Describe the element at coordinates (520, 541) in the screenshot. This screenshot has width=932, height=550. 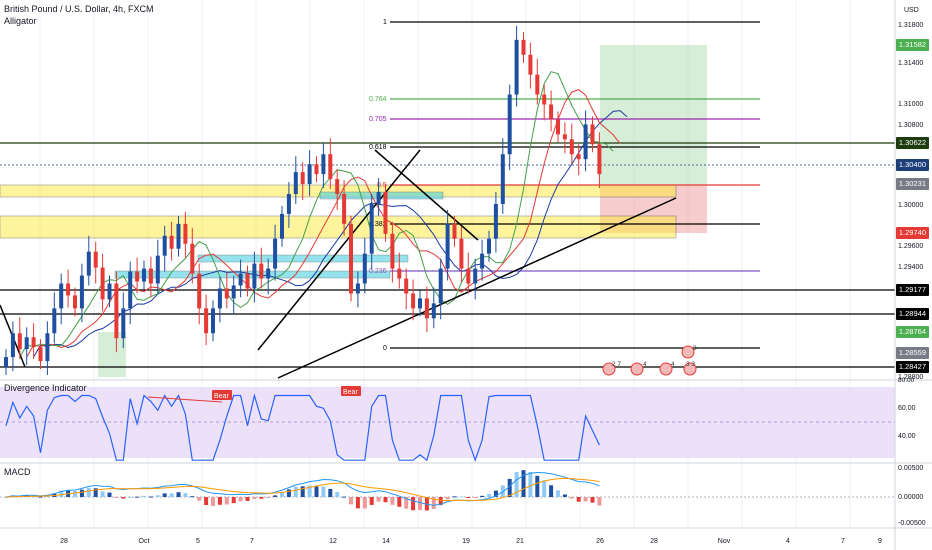
I see `date-tick-8: 21` at that location.